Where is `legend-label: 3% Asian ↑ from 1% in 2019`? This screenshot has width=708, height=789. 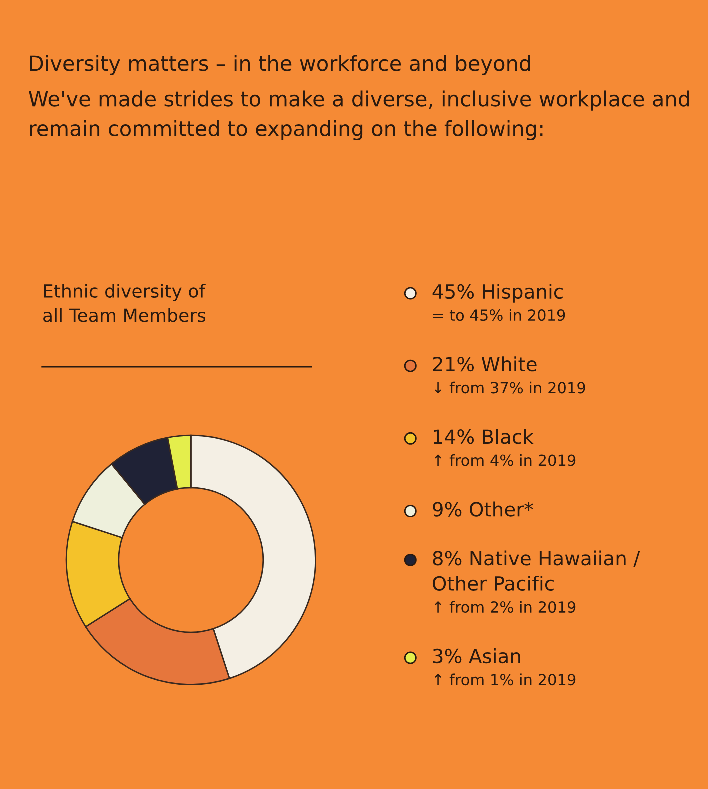 legend-label: 3% Asian ↑ from 1% in 2019 is located at coordinates (504, 667).